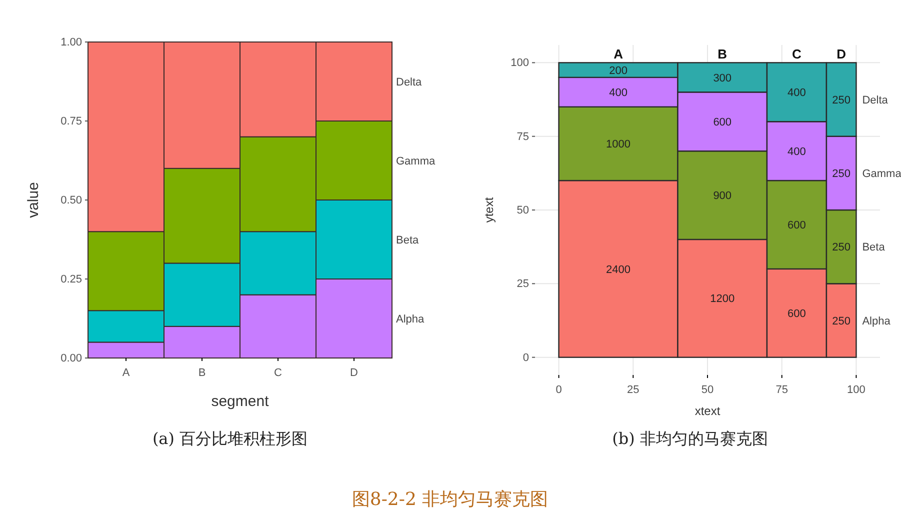 This screenshot has height=530, width=901. Describe the element at coordinates (690, 438) in the screenshot. I see `text: (b) 非均匀的马赛克图` at that location.